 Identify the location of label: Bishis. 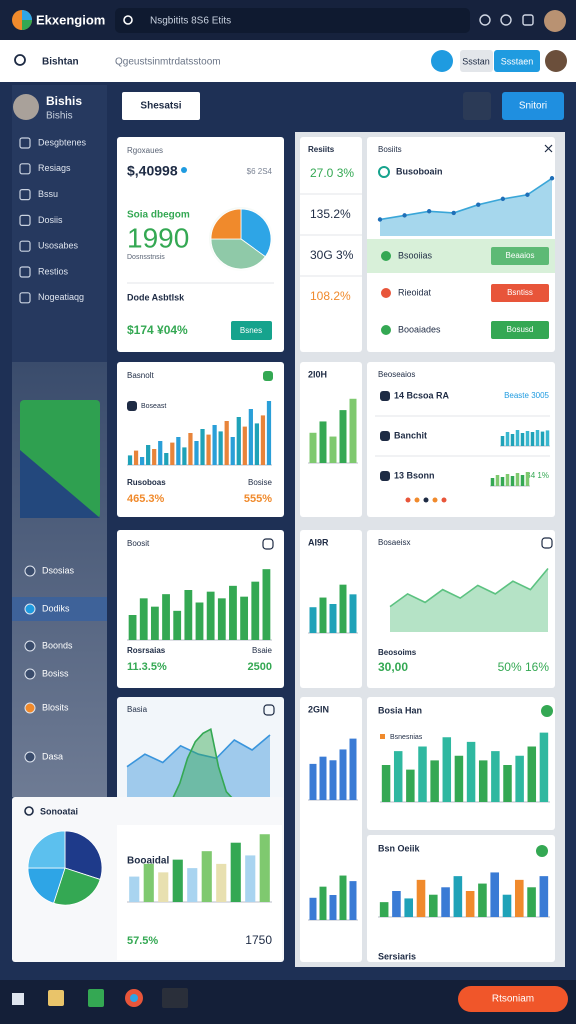
(64, 101).